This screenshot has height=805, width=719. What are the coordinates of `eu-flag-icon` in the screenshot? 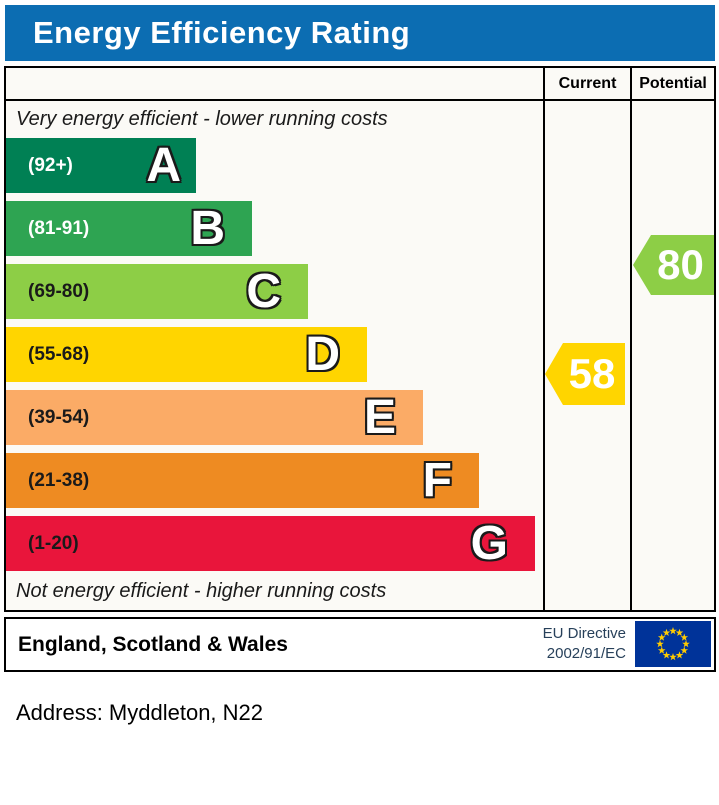 It's located at (673, 644).